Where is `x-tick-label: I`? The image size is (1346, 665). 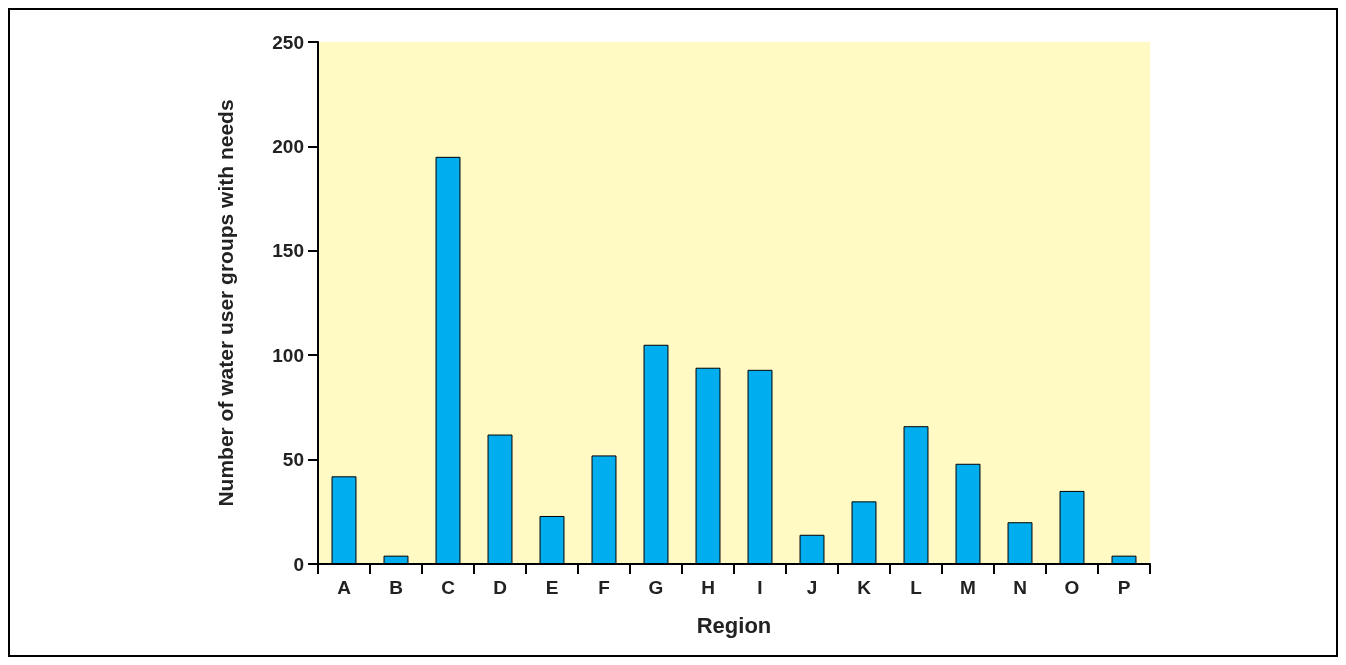
x-tick-label: I is located at coordinates (760, 587).